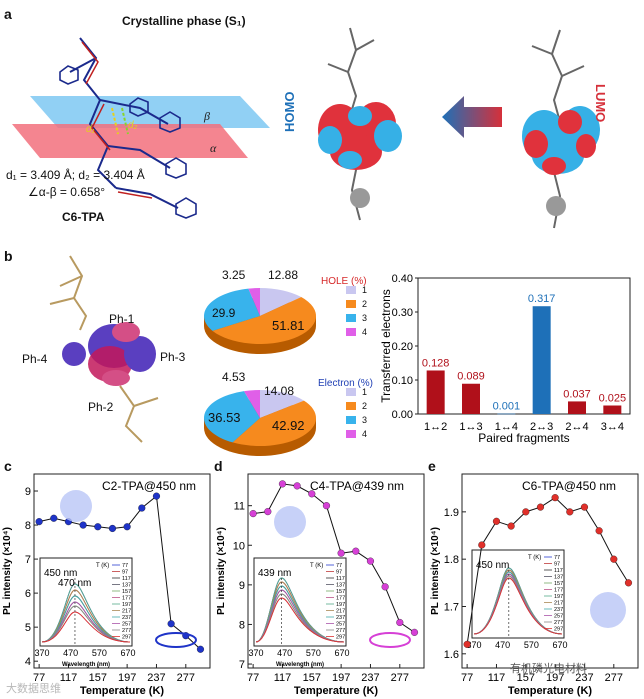  What do you see at coordinates (279, 391) in the screenshot?
I see `electron-val-1: 14.08` at bounding box center [279, 391].